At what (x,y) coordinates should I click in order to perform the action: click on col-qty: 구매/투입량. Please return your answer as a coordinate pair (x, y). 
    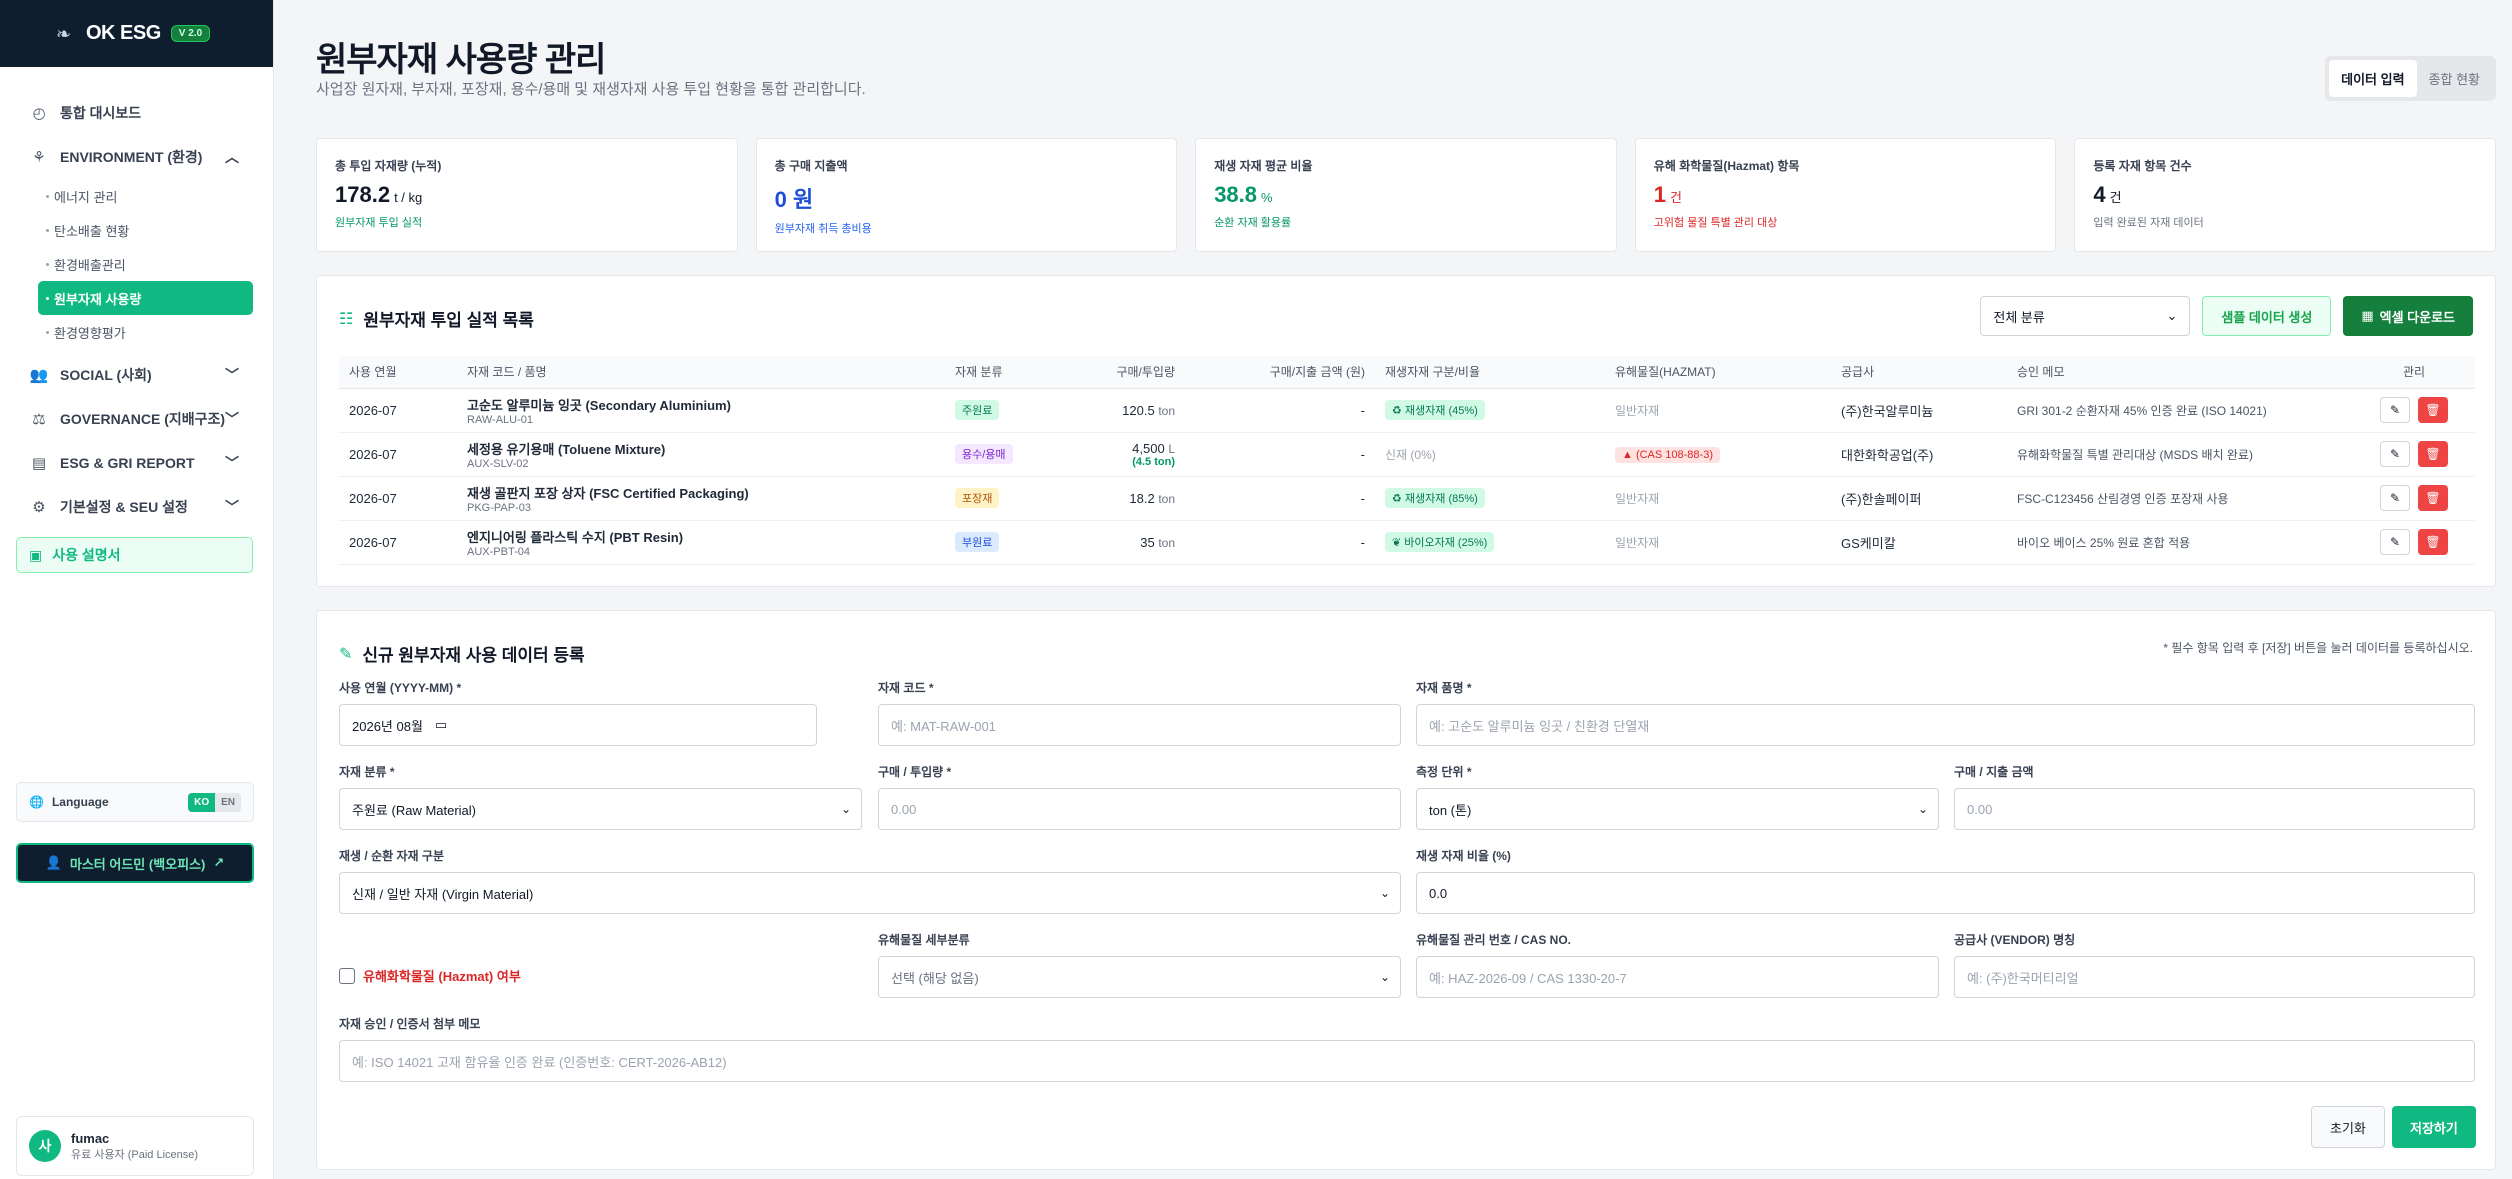
    Looking at the image, I should click on (1130, 372).